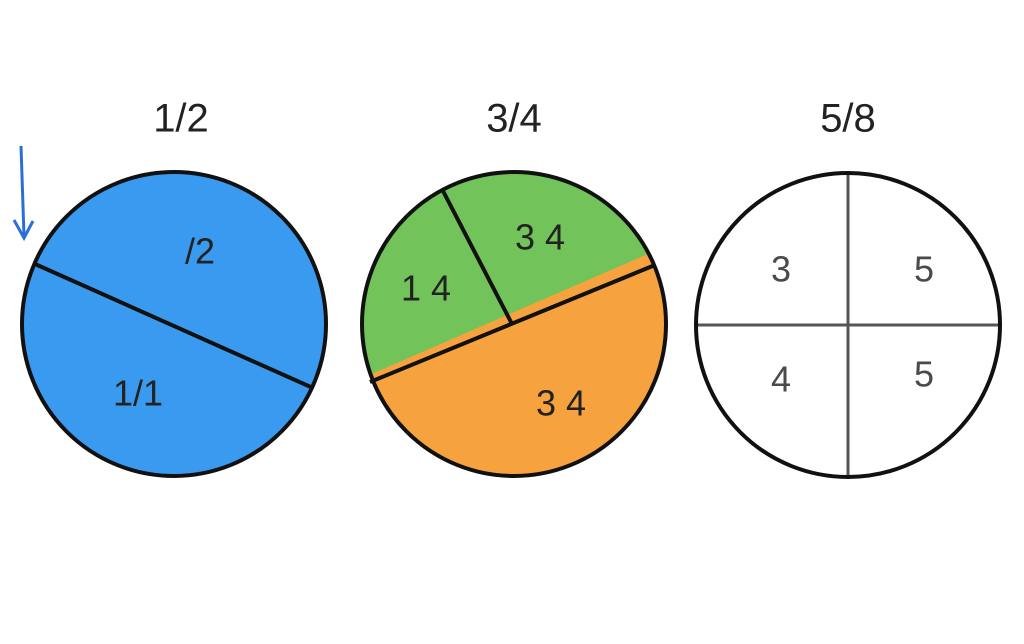 The height and width of the screenshot is (644, 1024). What do you see at coordinates (781, 269) in the screenshot?
I see `segment-label: 3` at bounding box center [781, 269].